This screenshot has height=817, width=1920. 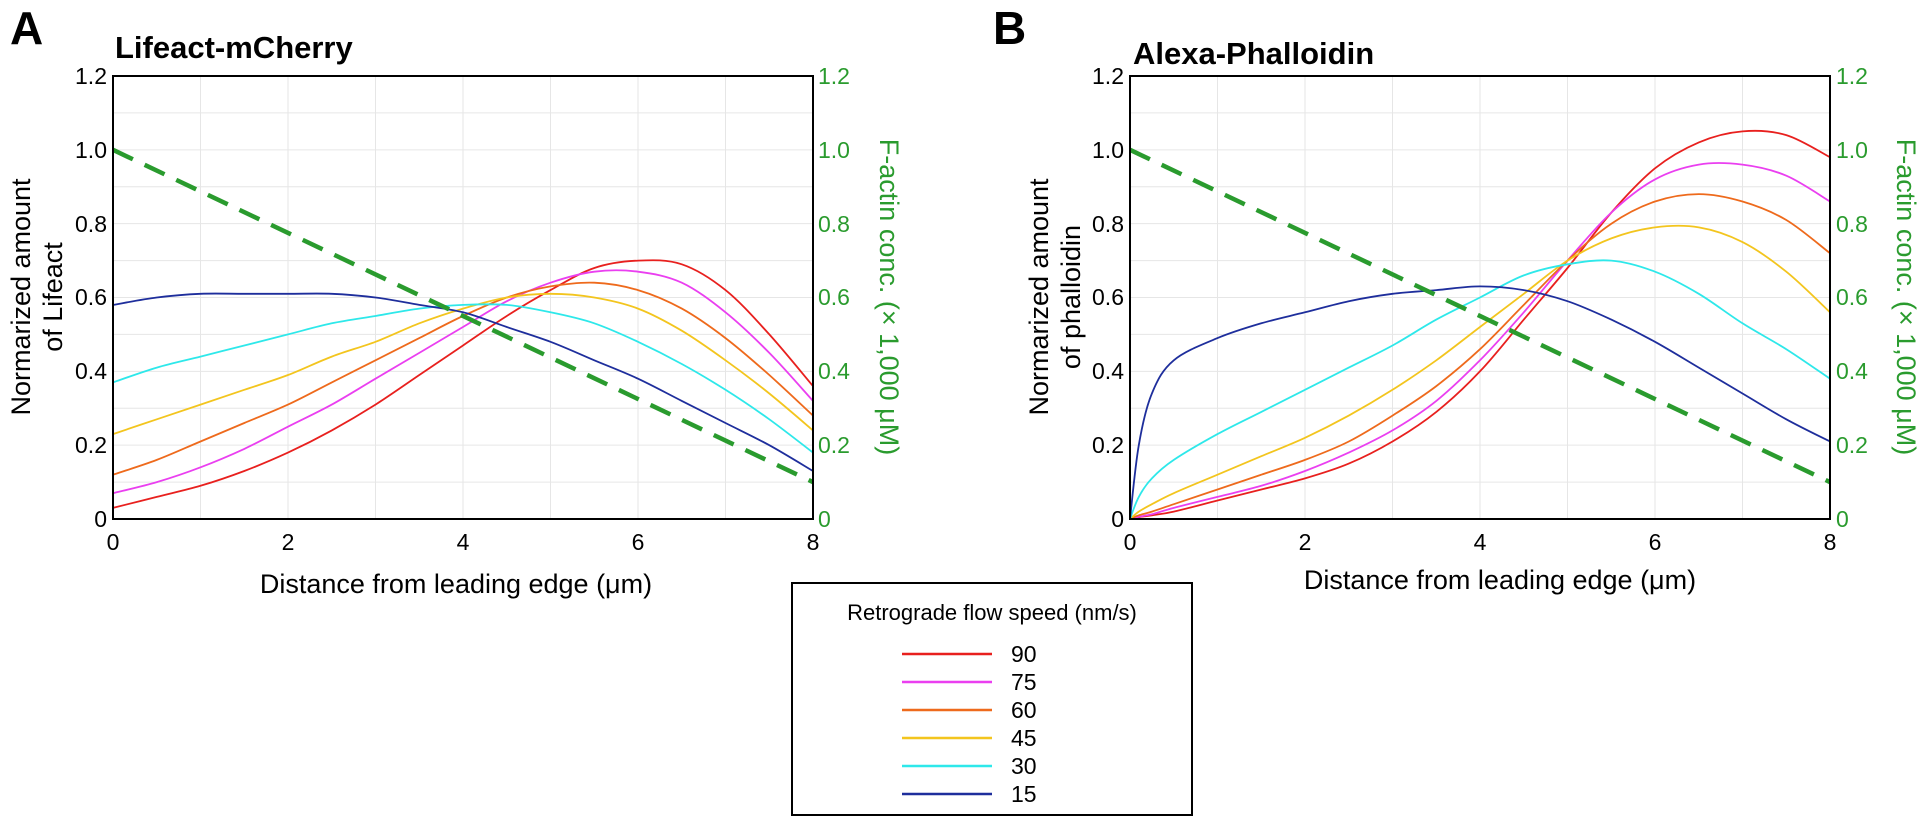 I want to click on legend-label: 30, so click(x=1024, y=766).